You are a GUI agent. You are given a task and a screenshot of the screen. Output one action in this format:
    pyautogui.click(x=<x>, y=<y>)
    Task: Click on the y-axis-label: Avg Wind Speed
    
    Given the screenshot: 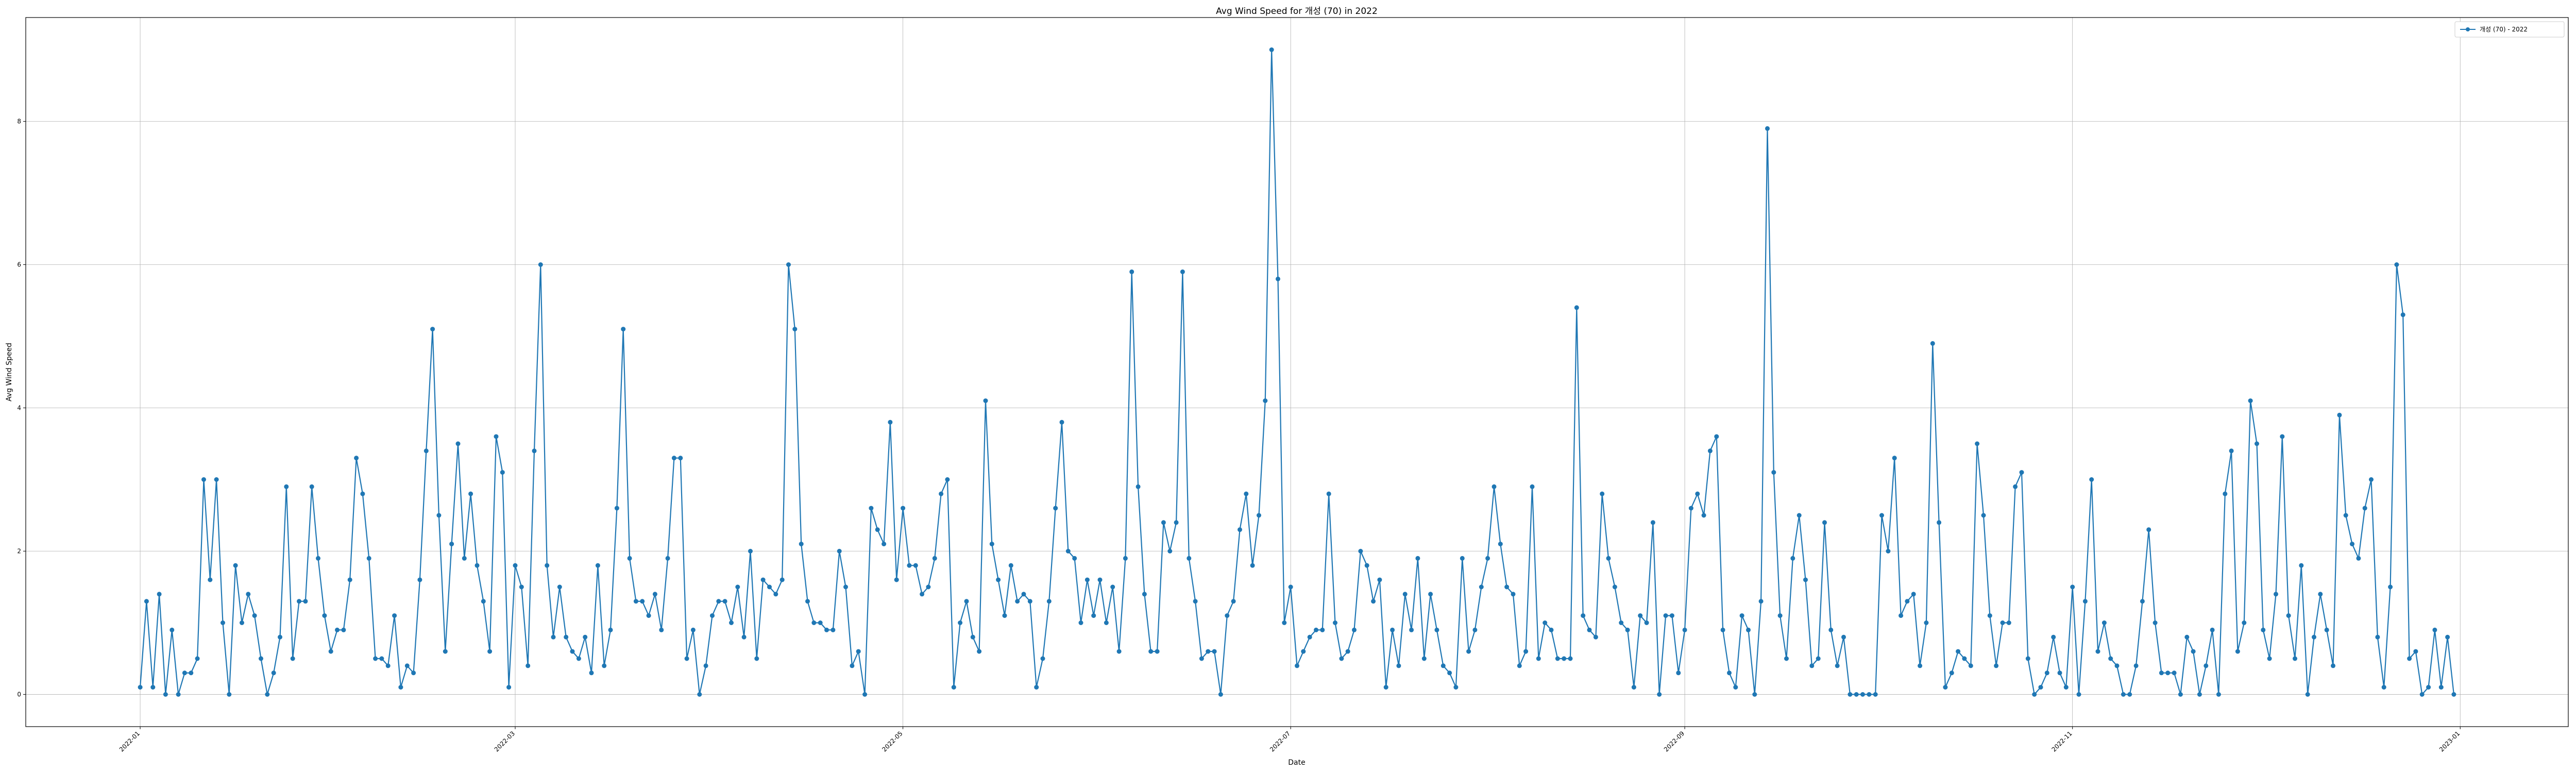 What is the action you would take?
    pyautogui.click(x=9, y=372)
    